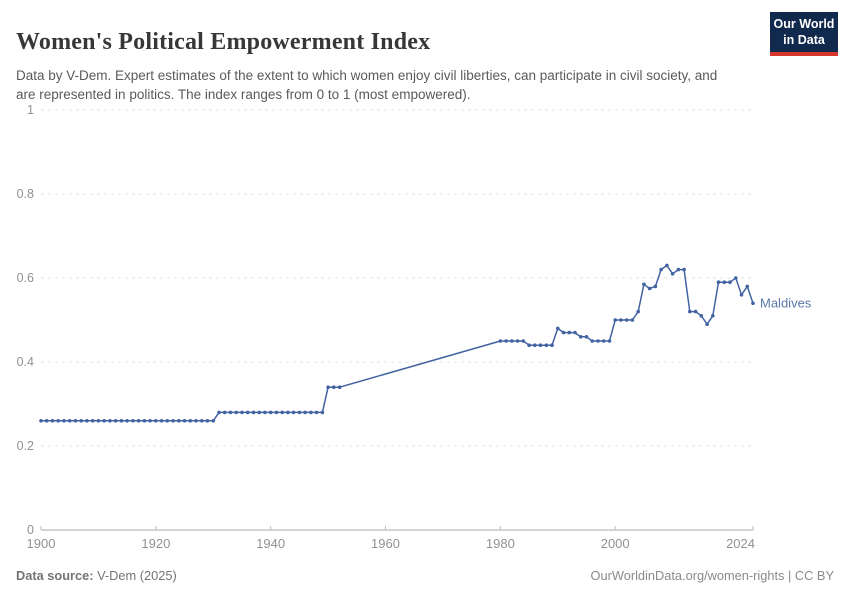 This screenshot has width=850, height=600. I want to click on series-end-label: Maldives, so click(786, 303).